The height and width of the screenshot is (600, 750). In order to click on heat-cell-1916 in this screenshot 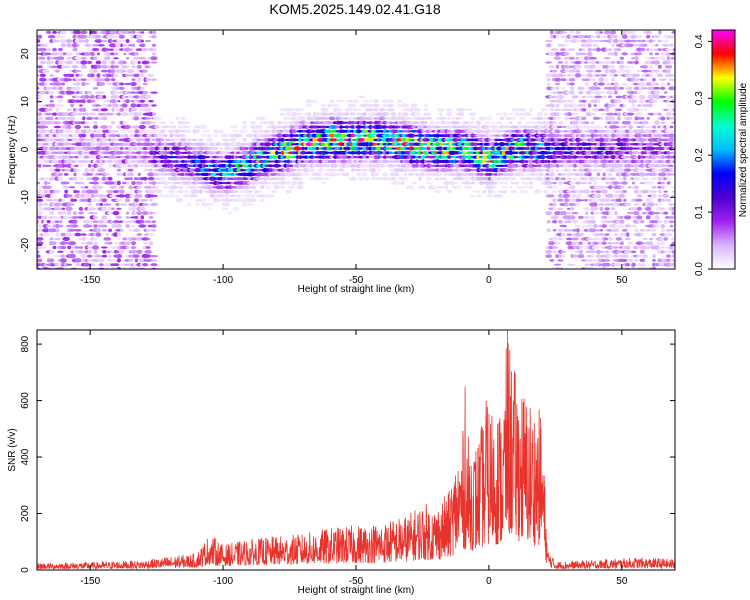, I will do `click(250, 204)`.